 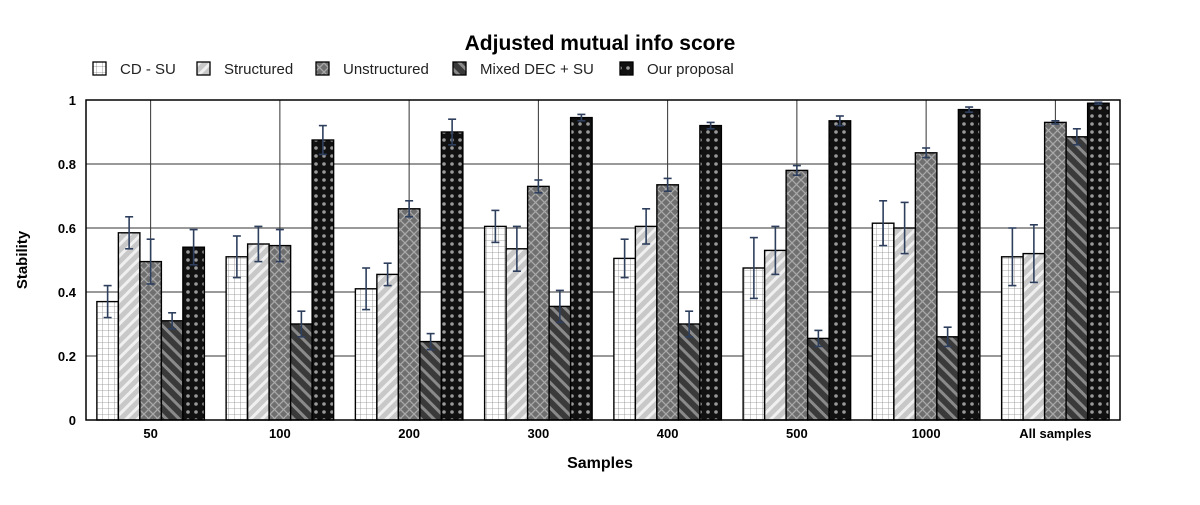 I want to click on x-tick-label: 300, so click(x=539, y=433).